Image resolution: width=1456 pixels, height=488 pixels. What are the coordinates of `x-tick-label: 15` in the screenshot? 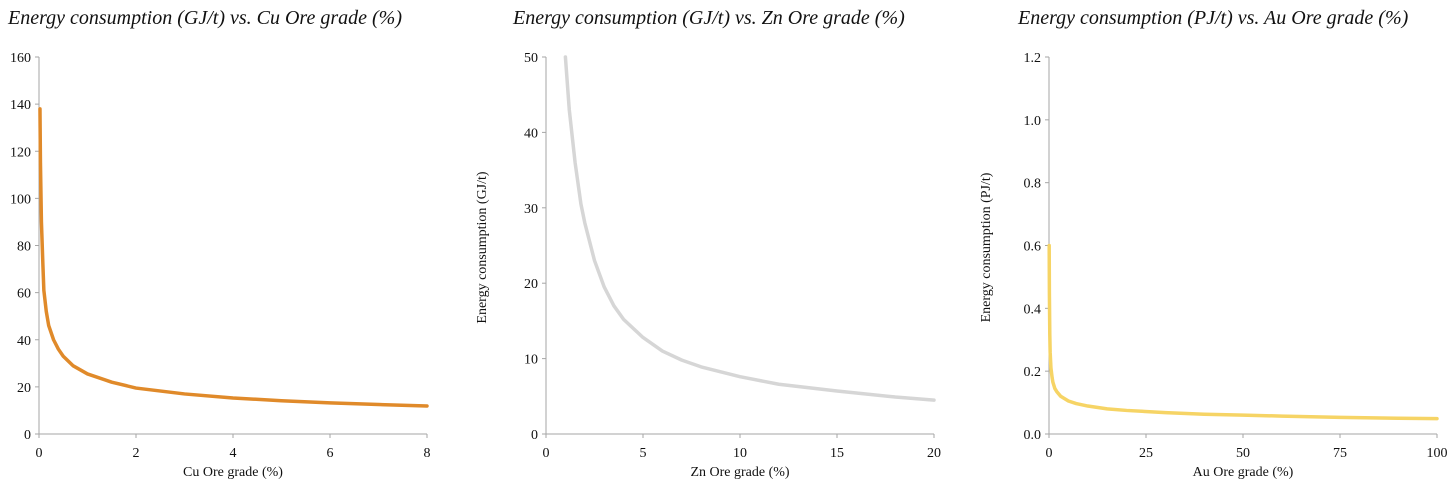 It's located at (837, 453).